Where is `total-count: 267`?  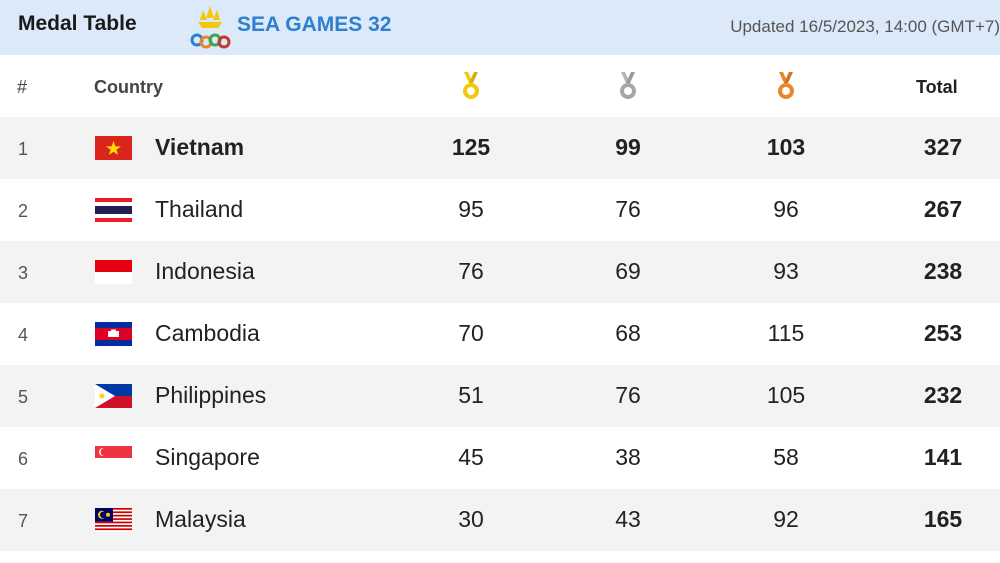 total-count: 267 is located at coordinates (943, 209).